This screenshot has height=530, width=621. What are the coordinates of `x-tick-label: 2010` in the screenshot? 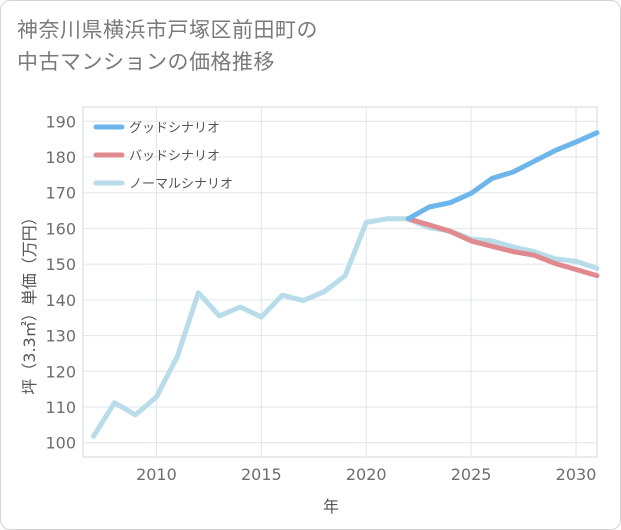 It's located at (156, 474).